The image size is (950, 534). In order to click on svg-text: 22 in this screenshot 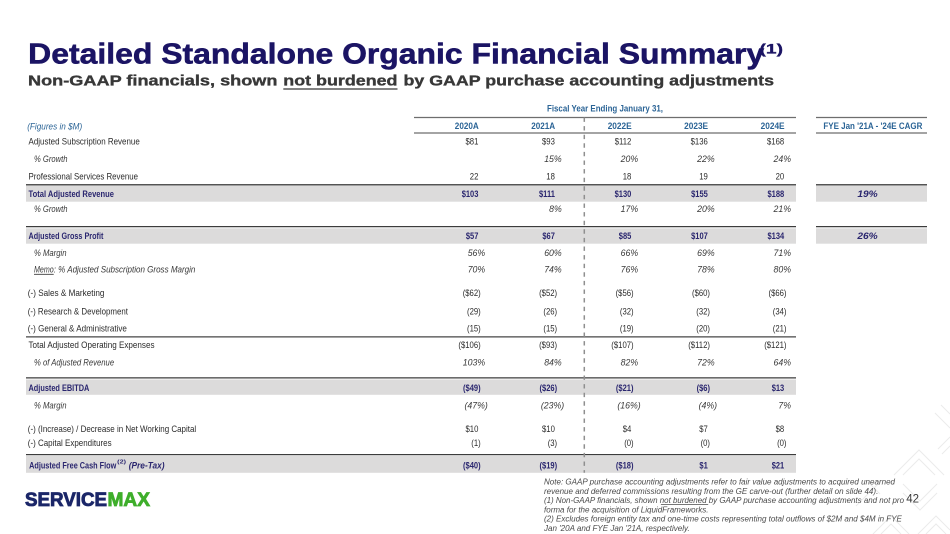, I will do `click(474, 176)`.